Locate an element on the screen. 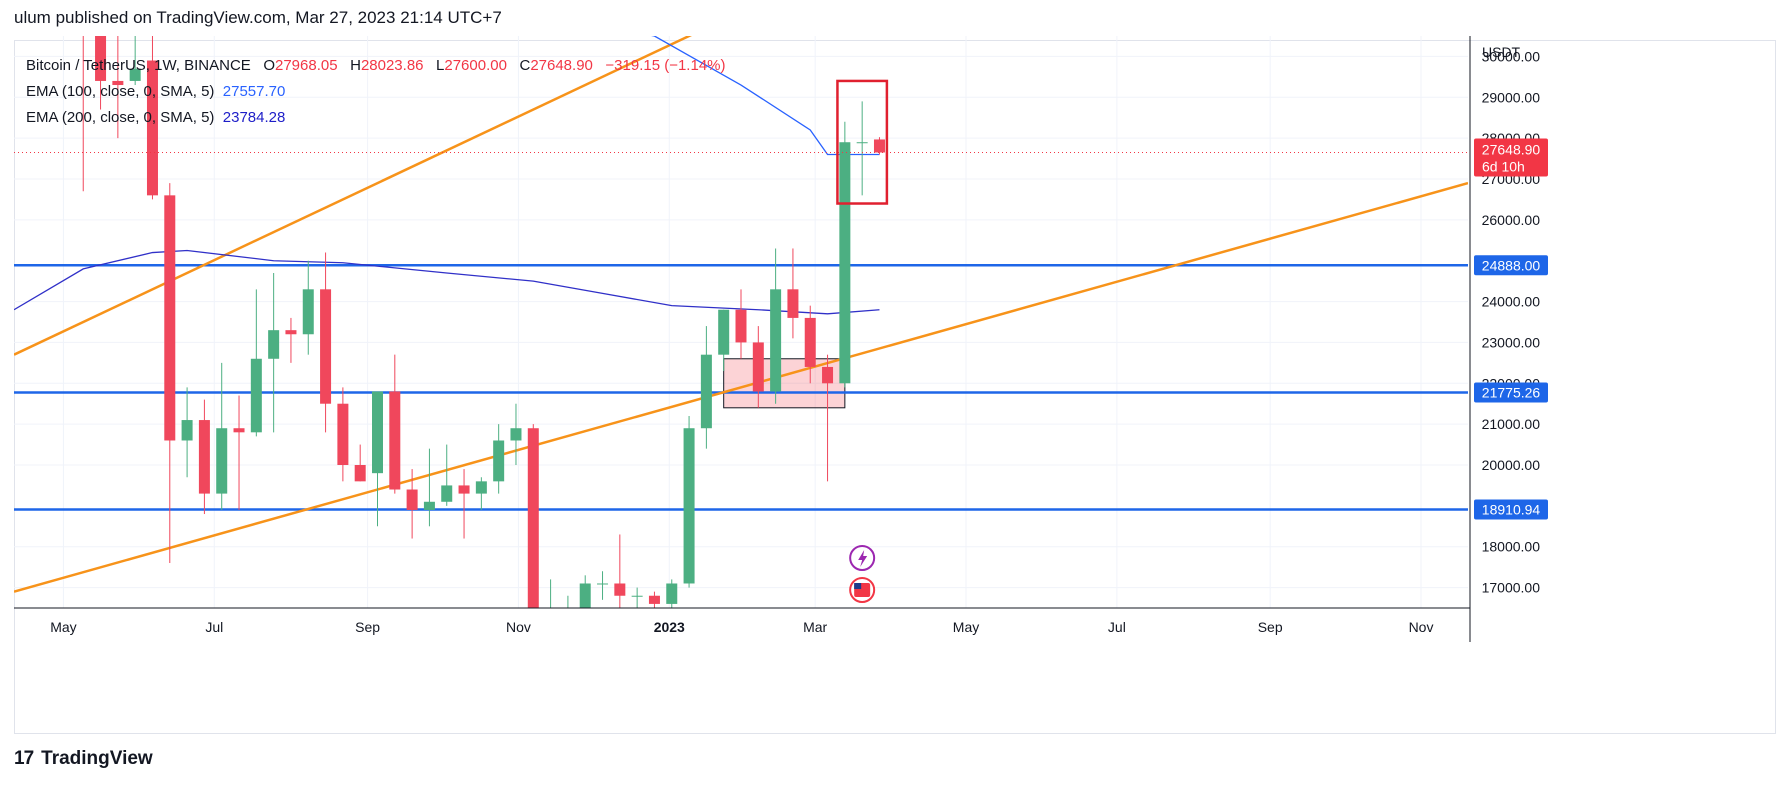 This screenshot has width=1791, height=789. legend-close-label: C is located at coordinates (525, 65).